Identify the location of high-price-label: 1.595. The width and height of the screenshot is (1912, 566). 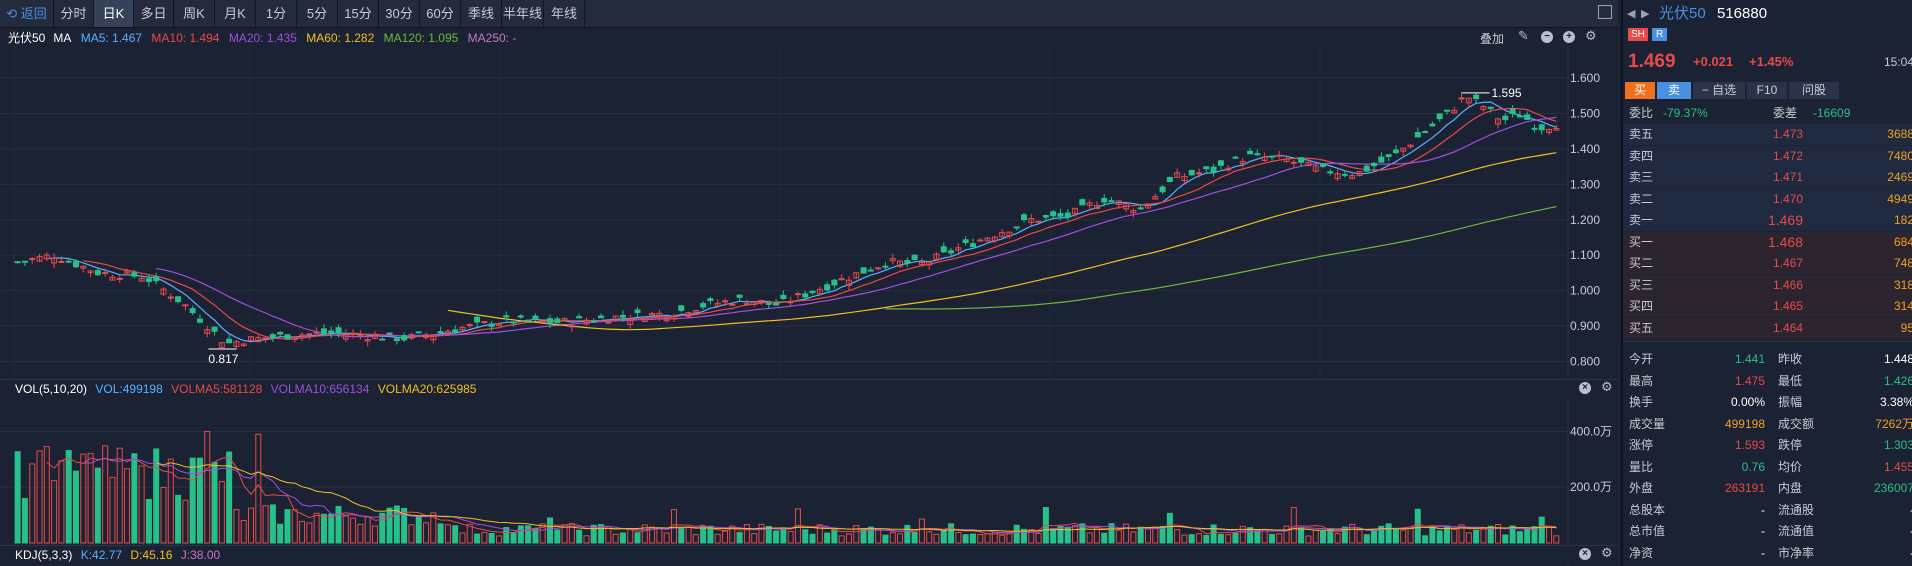
(1507, 93).